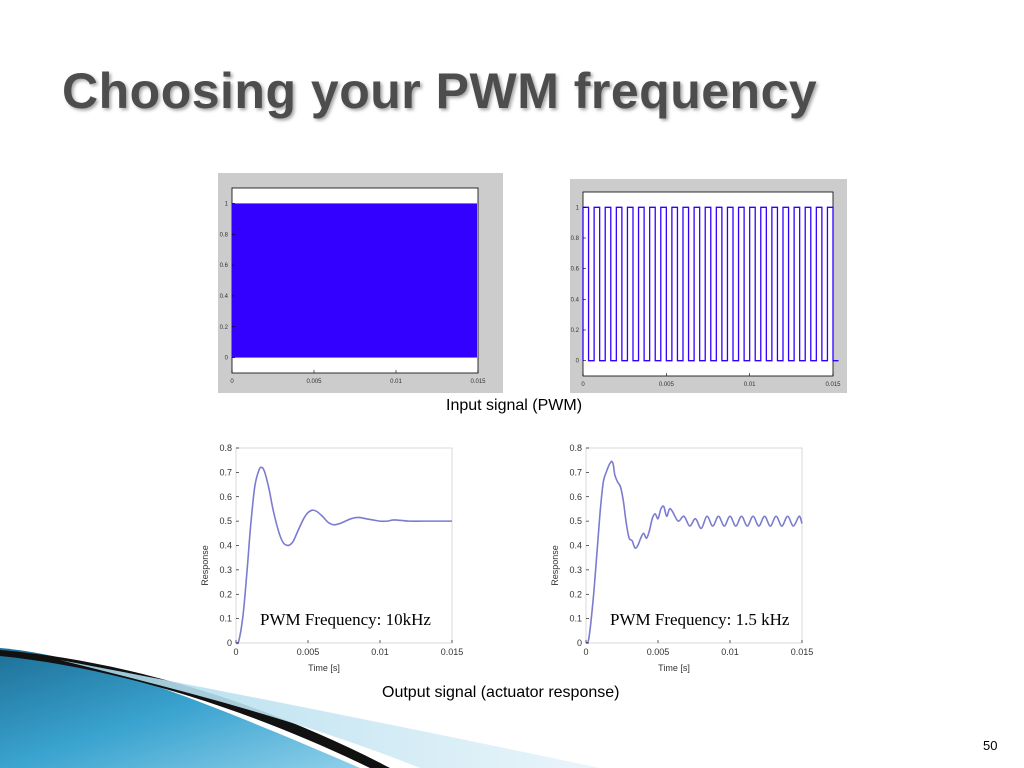  I want to click on slide-title: Choosing your PWM frequency, so click(440, 91).